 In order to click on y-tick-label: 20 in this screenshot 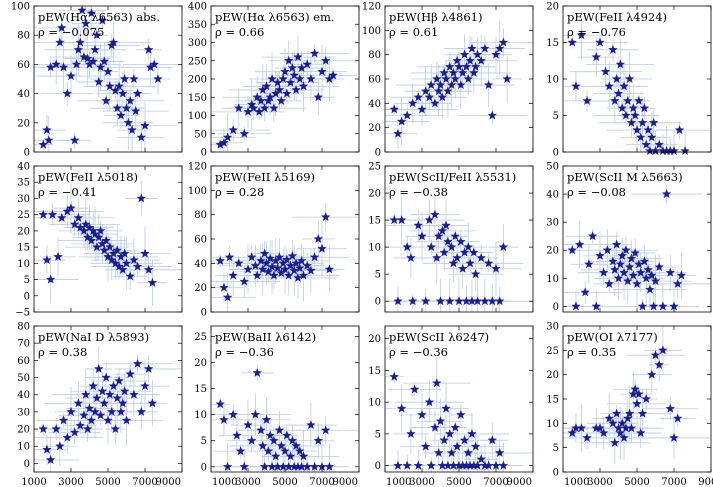, I will do `click(552, 251)`.